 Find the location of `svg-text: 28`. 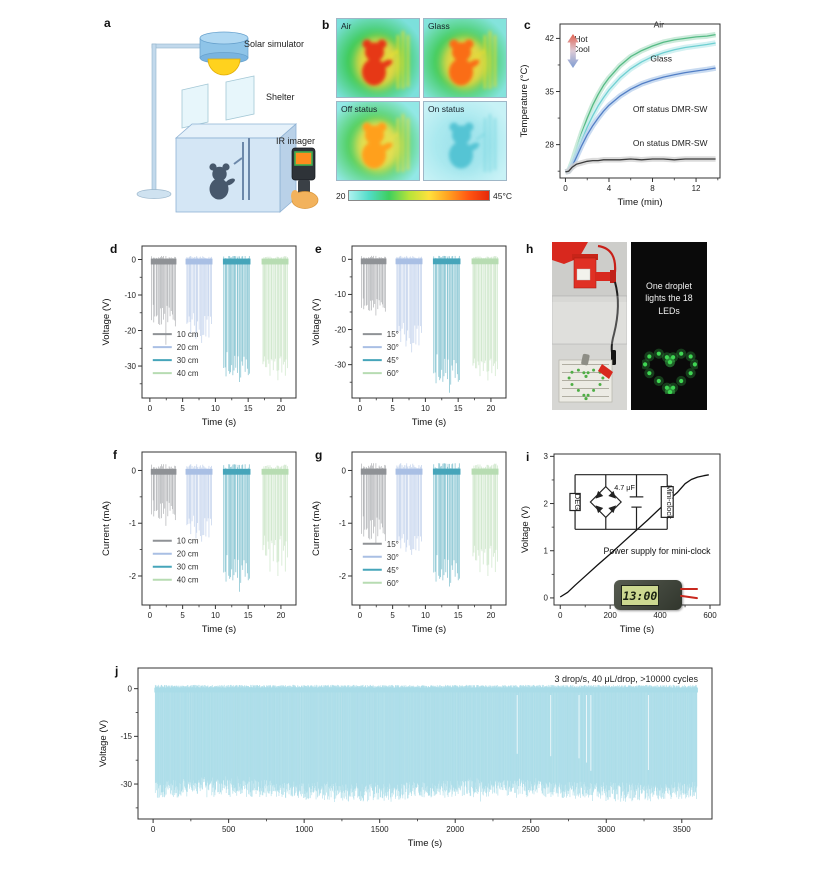

svg-text: 28 is located at coordinates (549, 144).